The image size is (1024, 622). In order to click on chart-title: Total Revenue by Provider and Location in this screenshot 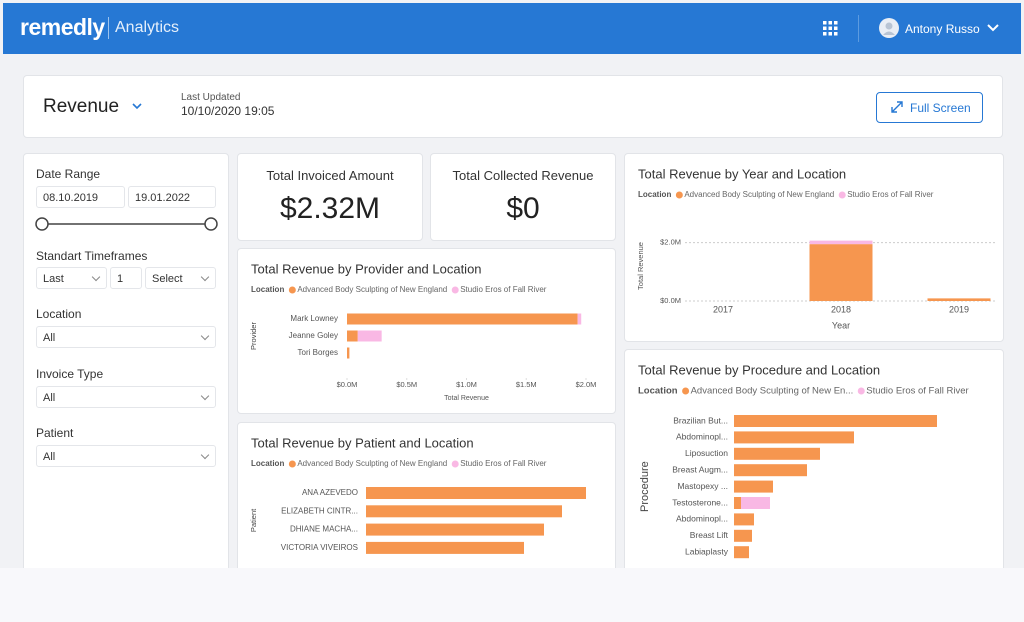, I will do `click(366, 268)`.